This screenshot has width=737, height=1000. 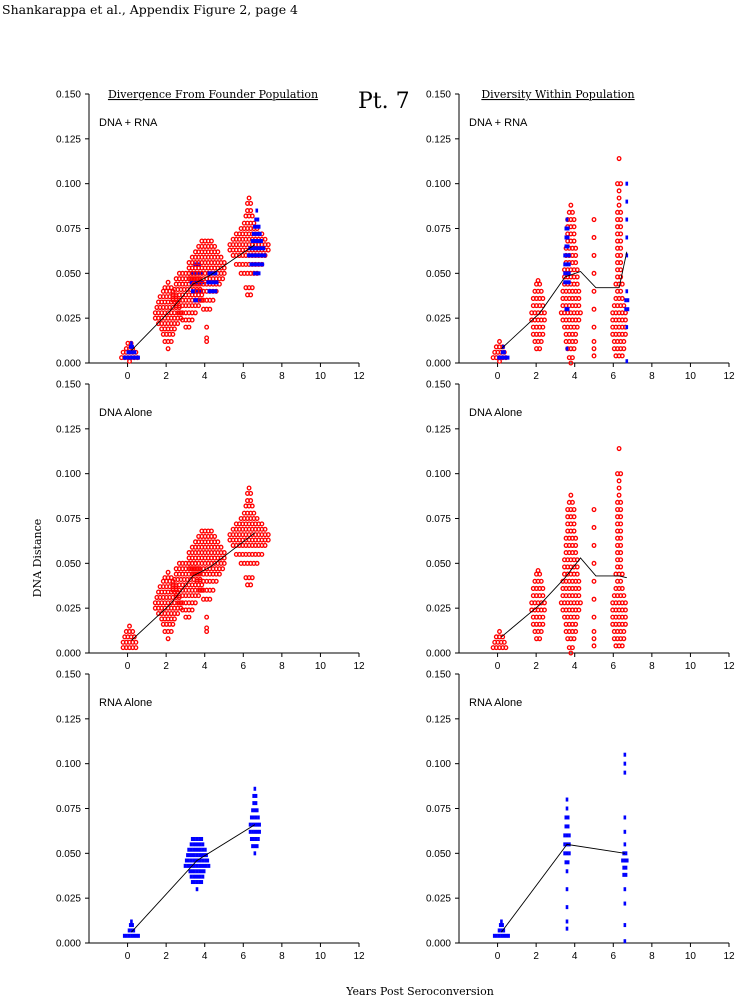 What do you see at coordinates (438, 719) in the screenshot?
I see `y-tick-label: 0.125` at bounding box center [438, 719].